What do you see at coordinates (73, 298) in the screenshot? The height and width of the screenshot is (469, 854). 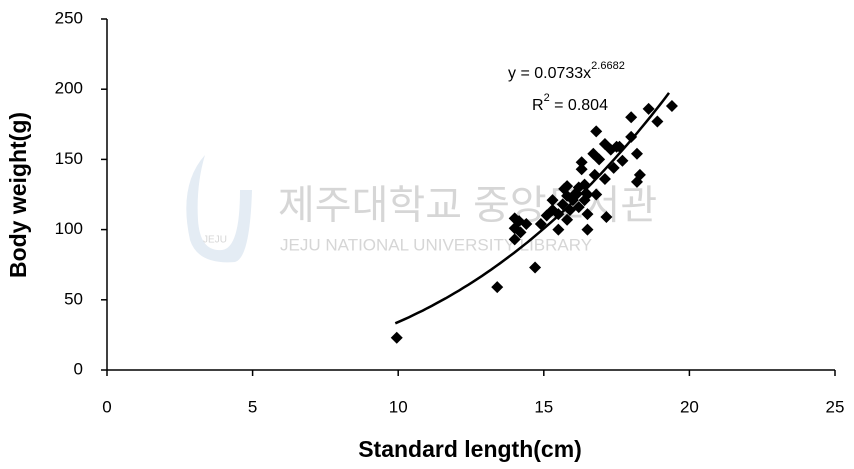 I see `y-tick-label: 50` at bounding box center [73, 298].